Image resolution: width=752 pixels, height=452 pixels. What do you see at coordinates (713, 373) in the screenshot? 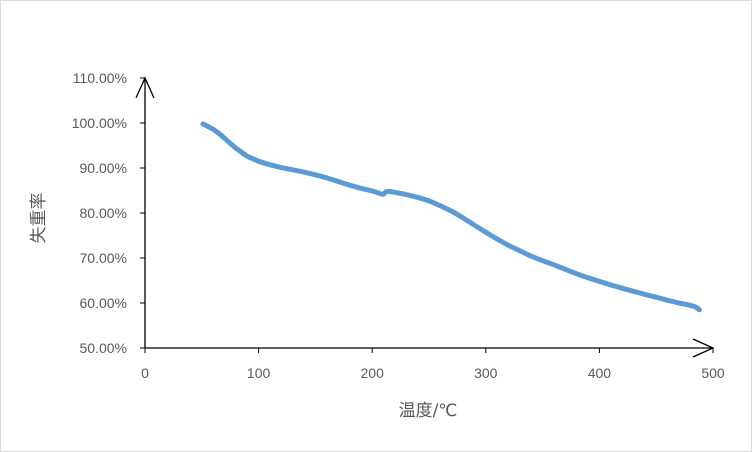
I see `x-tick-label: 500` at bounding box center [713, 373].